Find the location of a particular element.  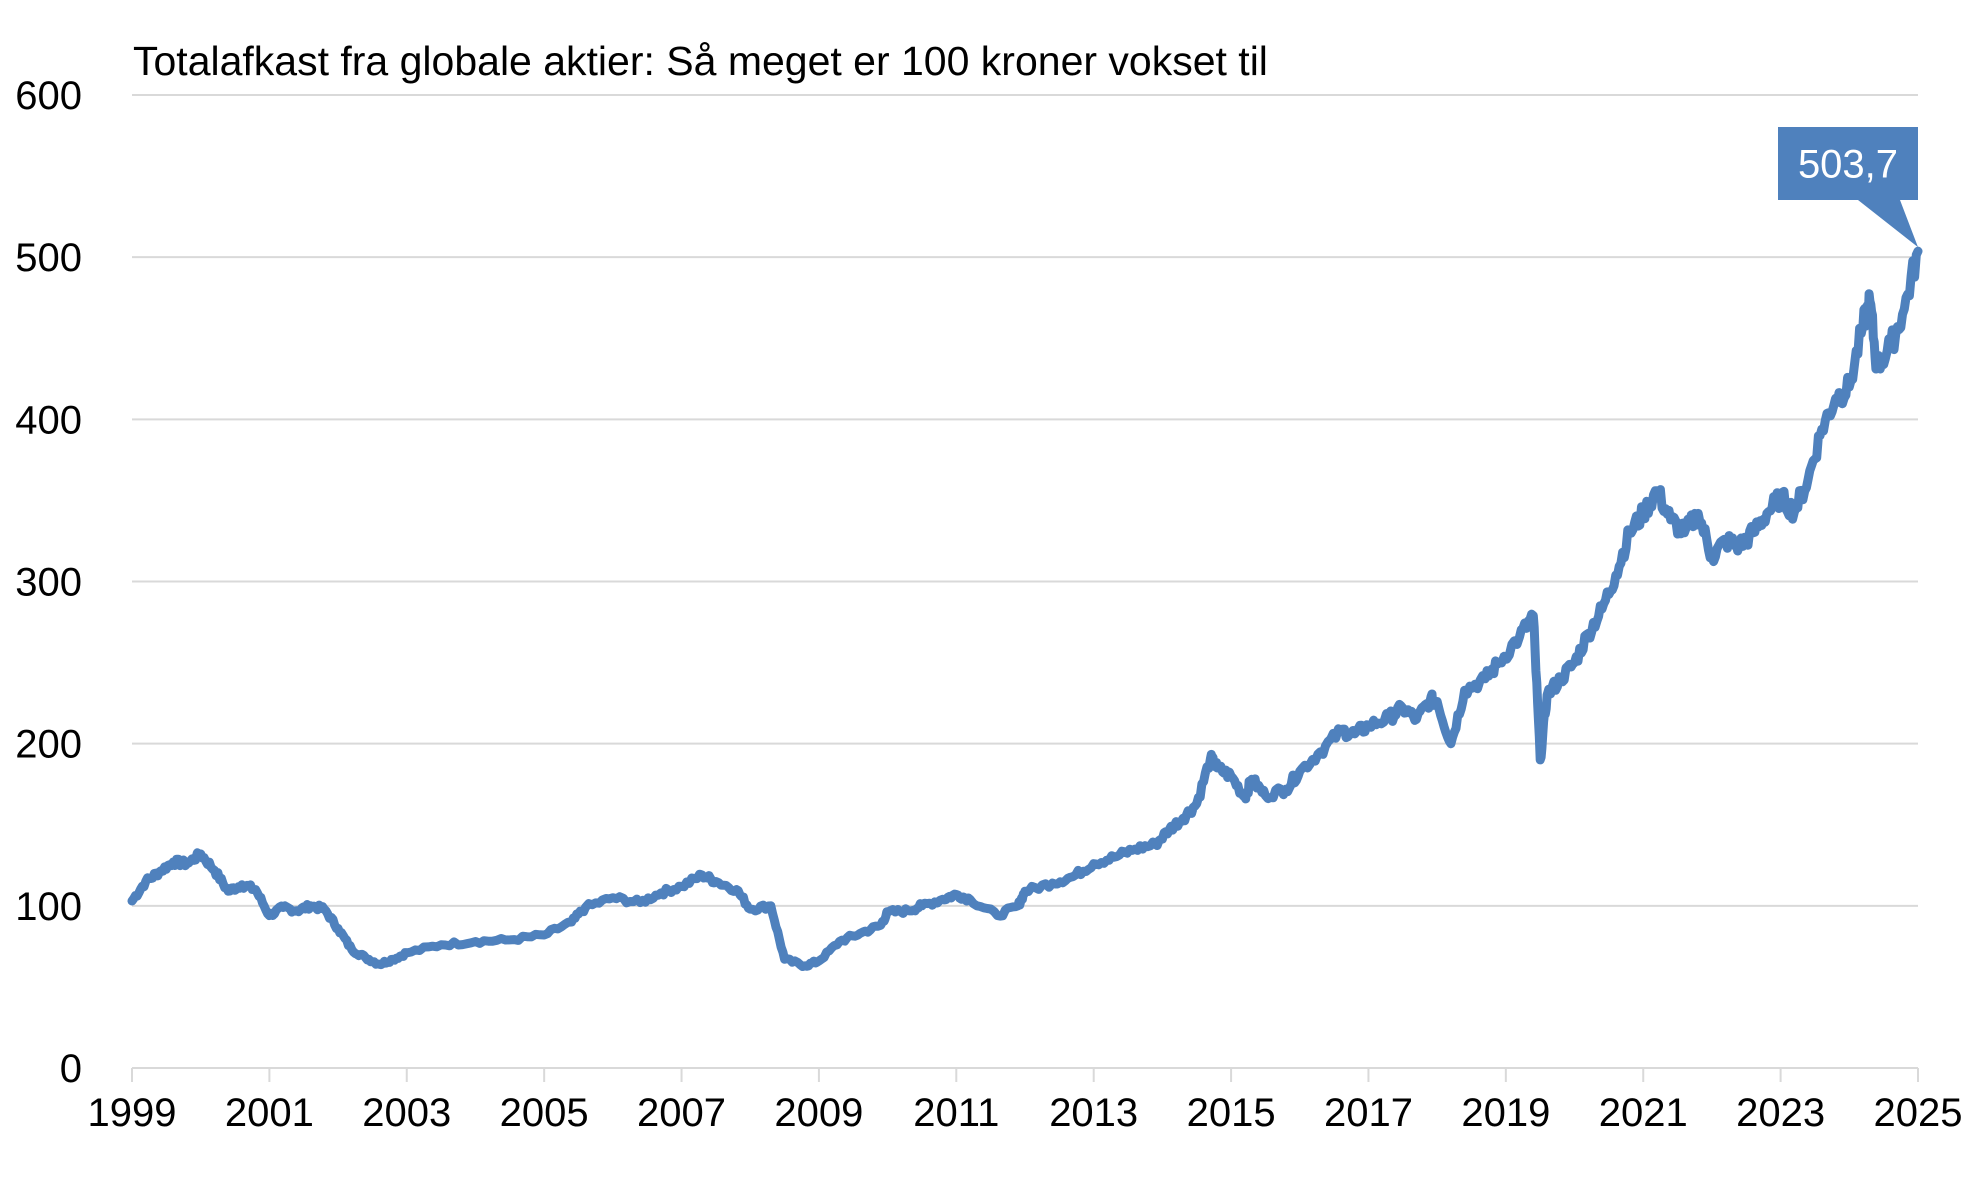

x-tick-label: 1999 is located at coordinates (132, 1113).